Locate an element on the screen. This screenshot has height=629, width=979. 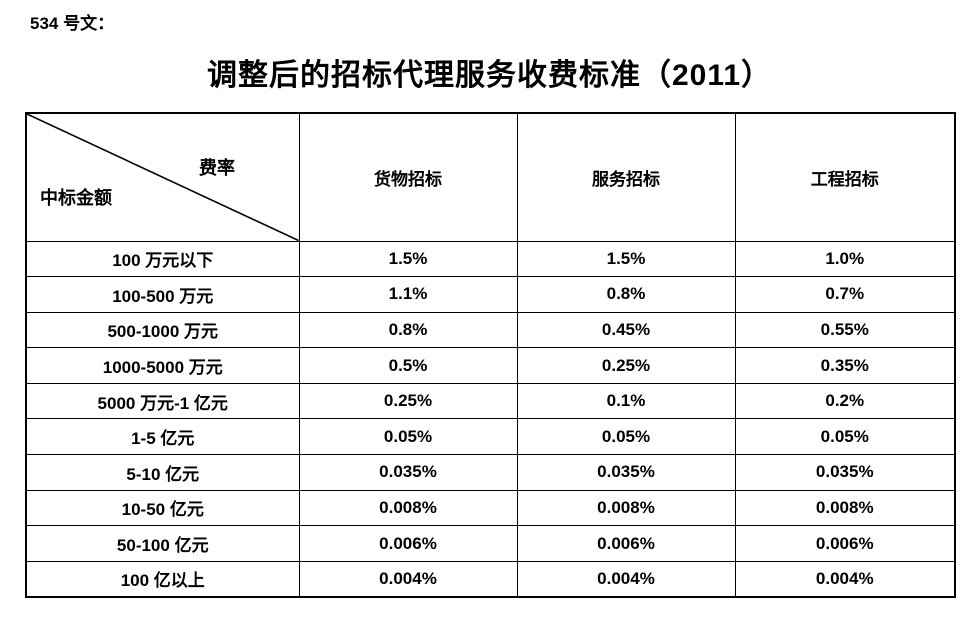
corner-cell: 费率 中标金额 is located at coordinates (162, 177).